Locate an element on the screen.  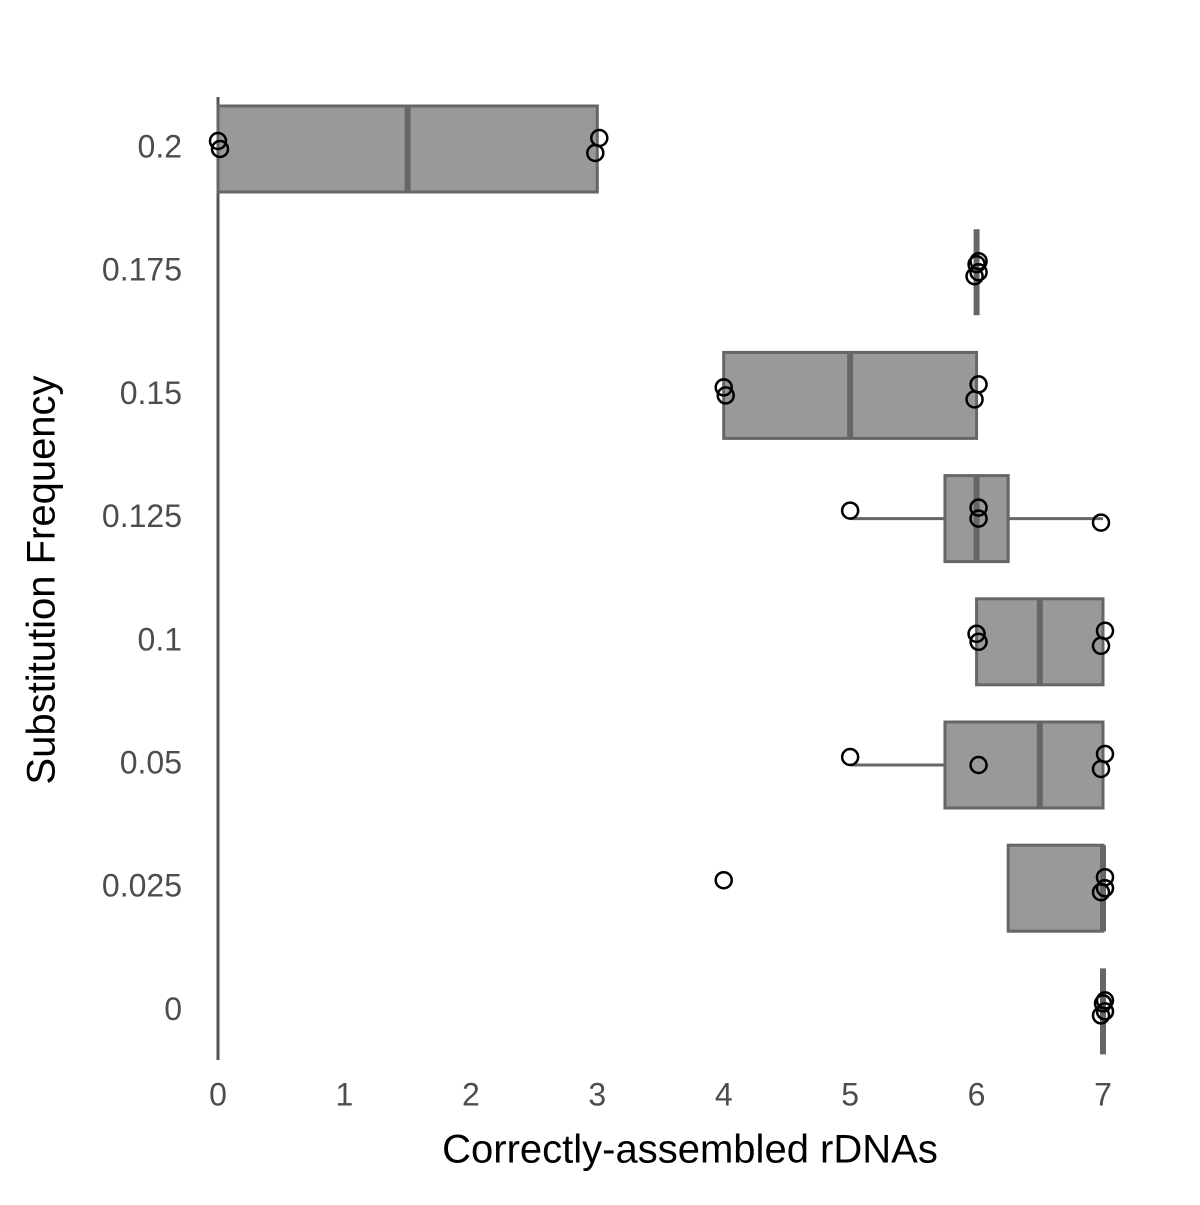
y-axis-label: Substitution Frequency is located at coordinates (42, 579).